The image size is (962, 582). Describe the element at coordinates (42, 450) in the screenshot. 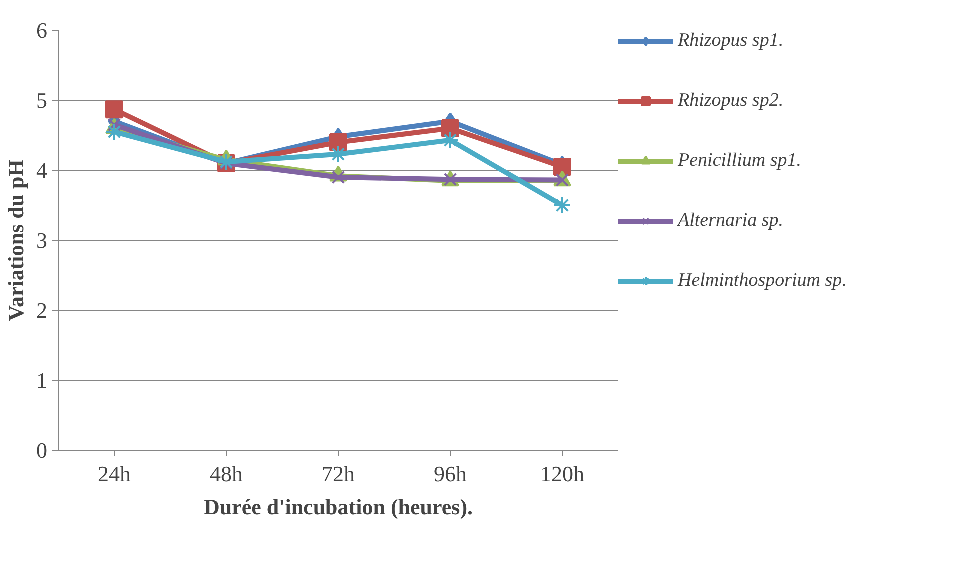

I see `y-tick-label: 0` at that location.